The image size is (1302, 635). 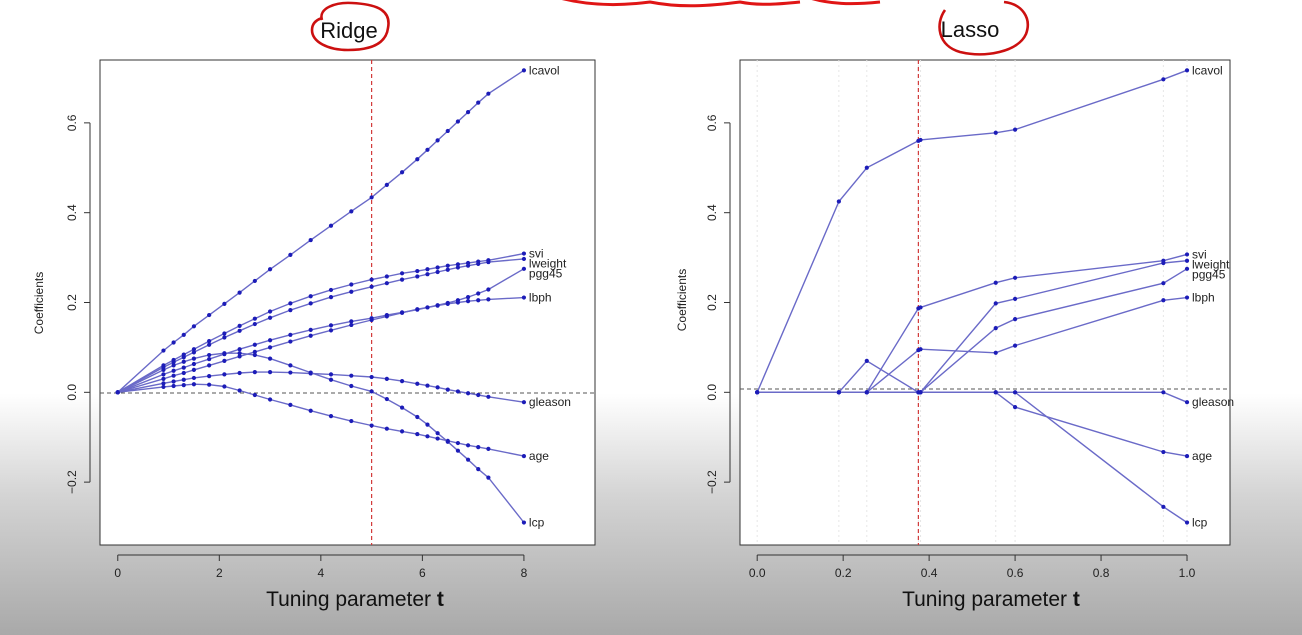 What do you see at coordinates (712, 392) in the screenshot?
I see `y-tick-label: 0.0` at bounding box center [712, 392].